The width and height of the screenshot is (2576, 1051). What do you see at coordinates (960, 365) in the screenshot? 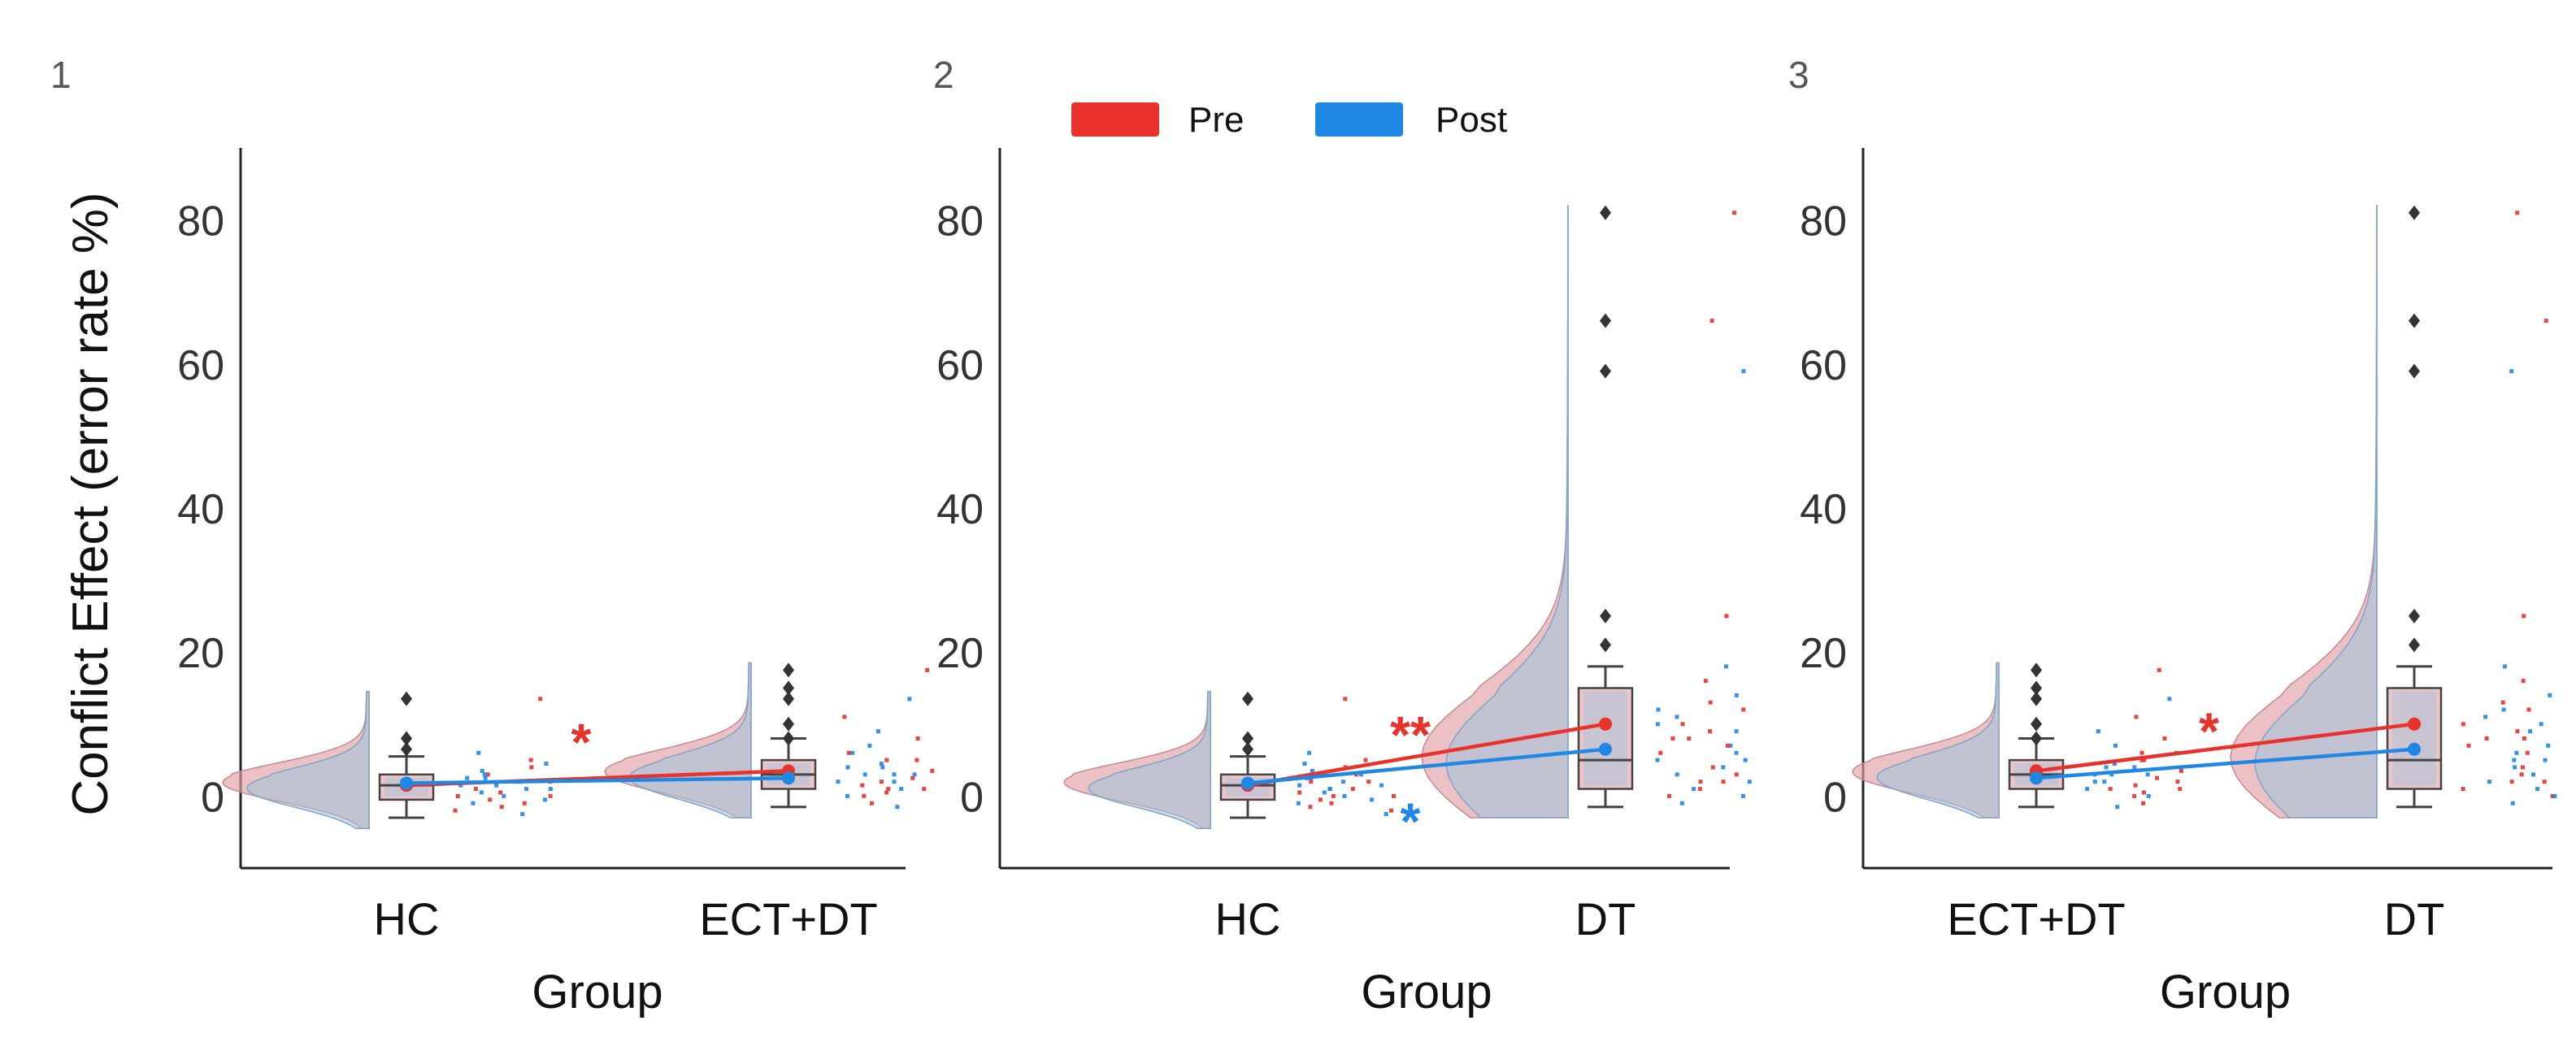
I see `y-tick-label: 60` at bounding box center [960, 365].